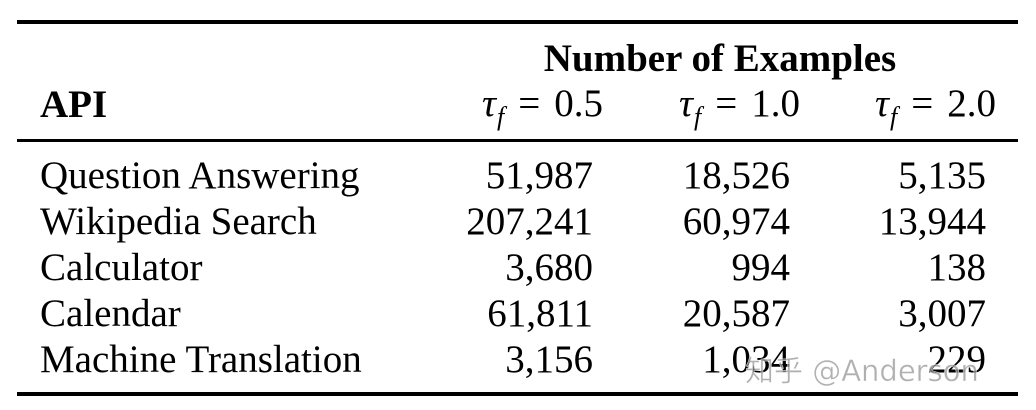  I want to click on column-header-tau-2.0: τf = 2.0, so click(935, 106).